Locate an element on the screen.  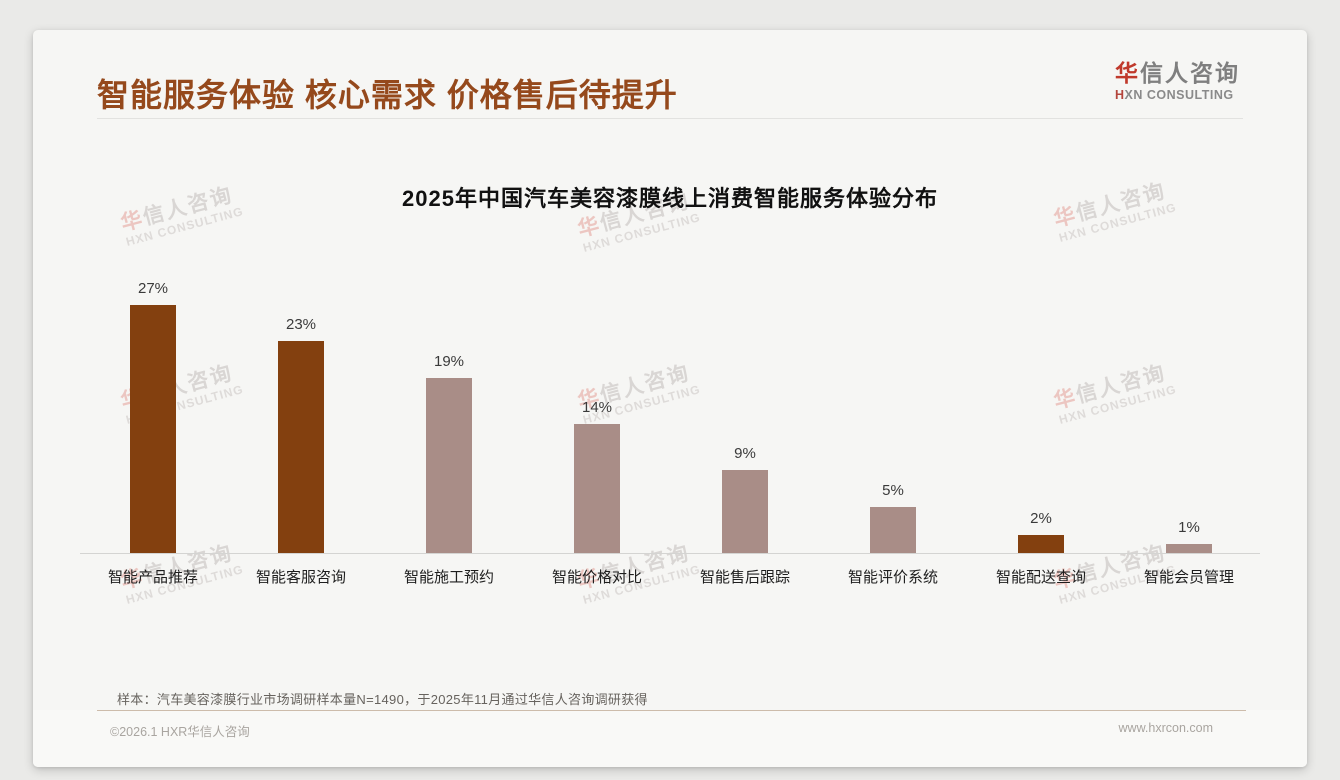
bar-智能会员管理 is located at coordinates (1189, 548).